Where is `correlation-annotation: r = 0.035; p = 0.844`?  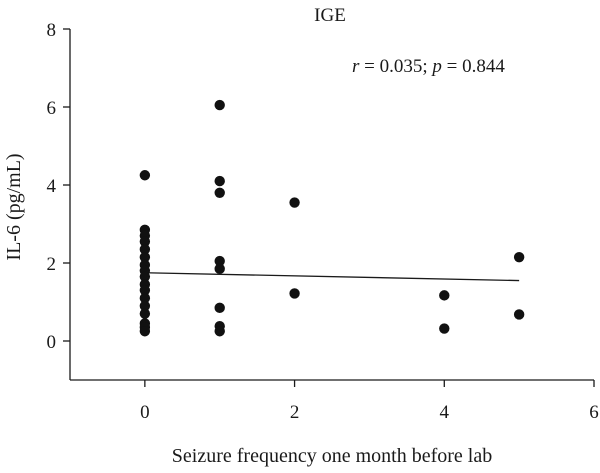 correlation-annotation: r = 0.035; p = 0.844 is located at coordinates (428, 66).